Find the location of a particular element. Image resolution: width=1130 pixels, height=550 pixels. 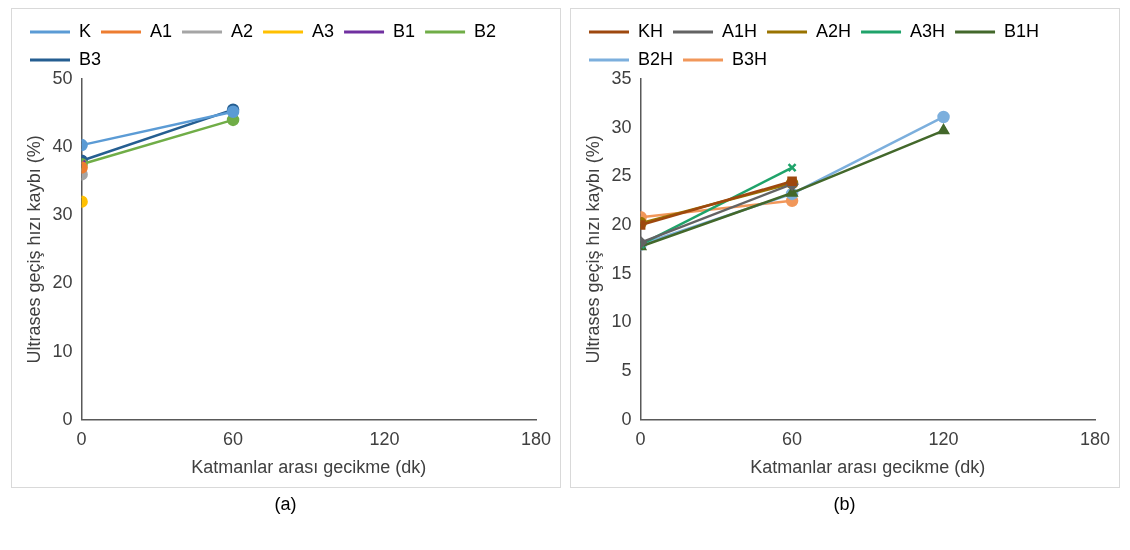

legend-label: B3H is located at coordinates (749, 58).